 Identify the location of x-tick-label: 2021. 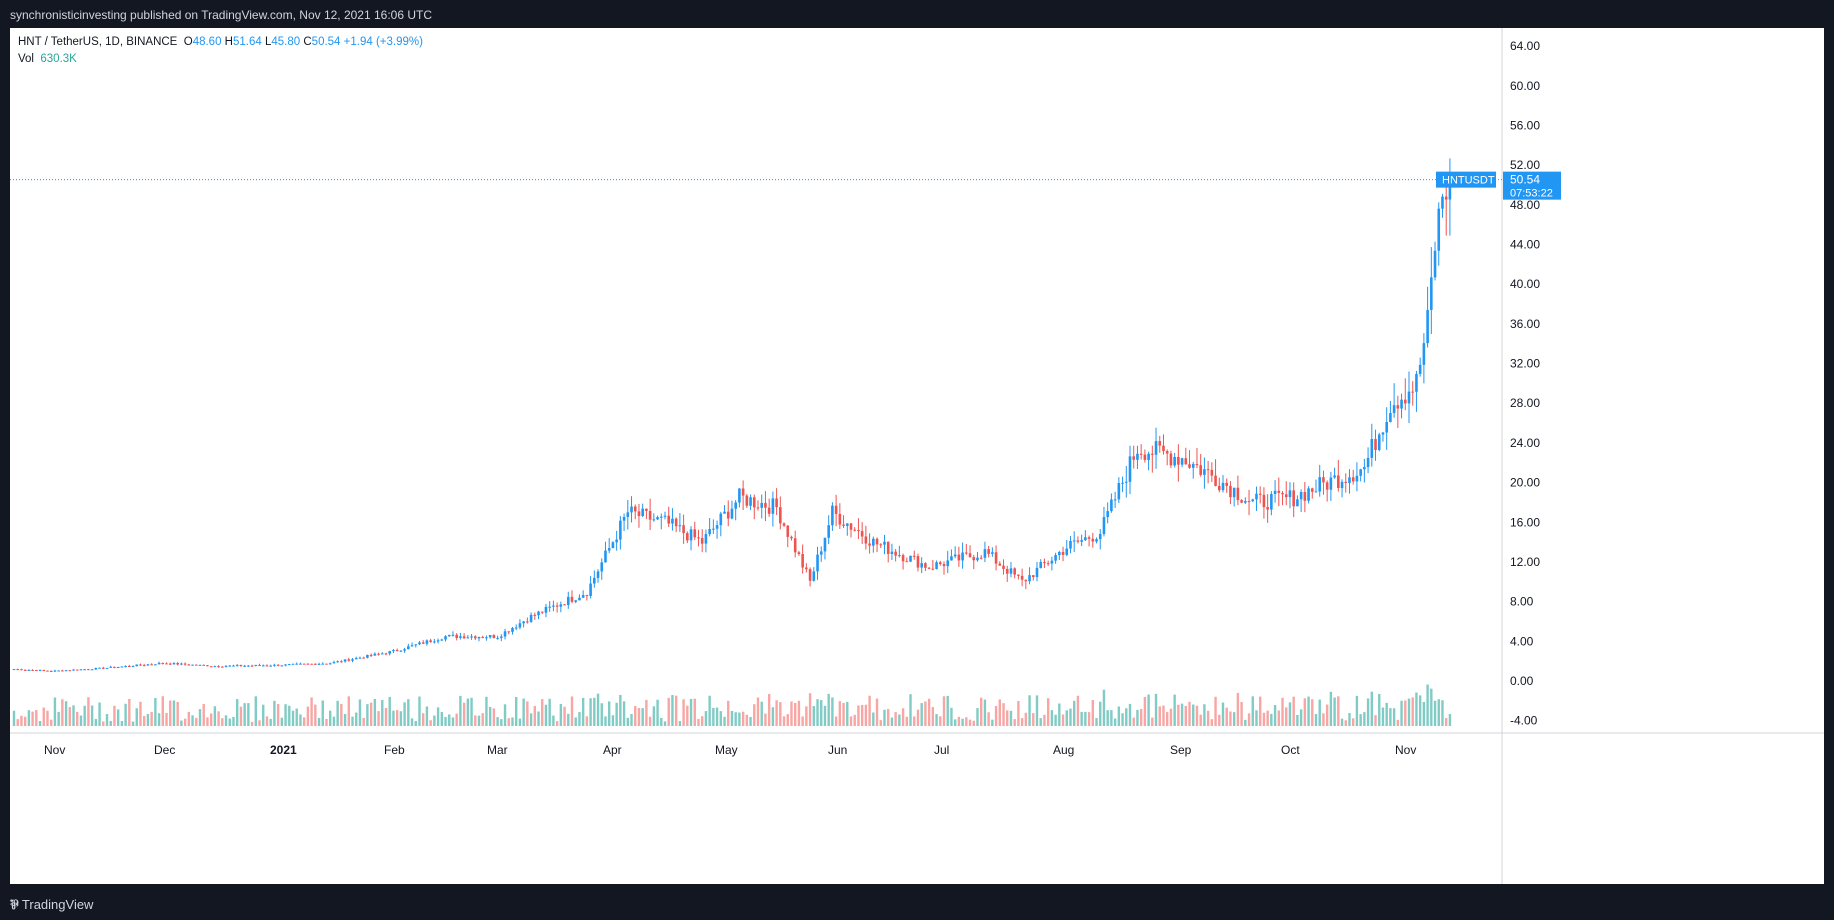
(283, 750).